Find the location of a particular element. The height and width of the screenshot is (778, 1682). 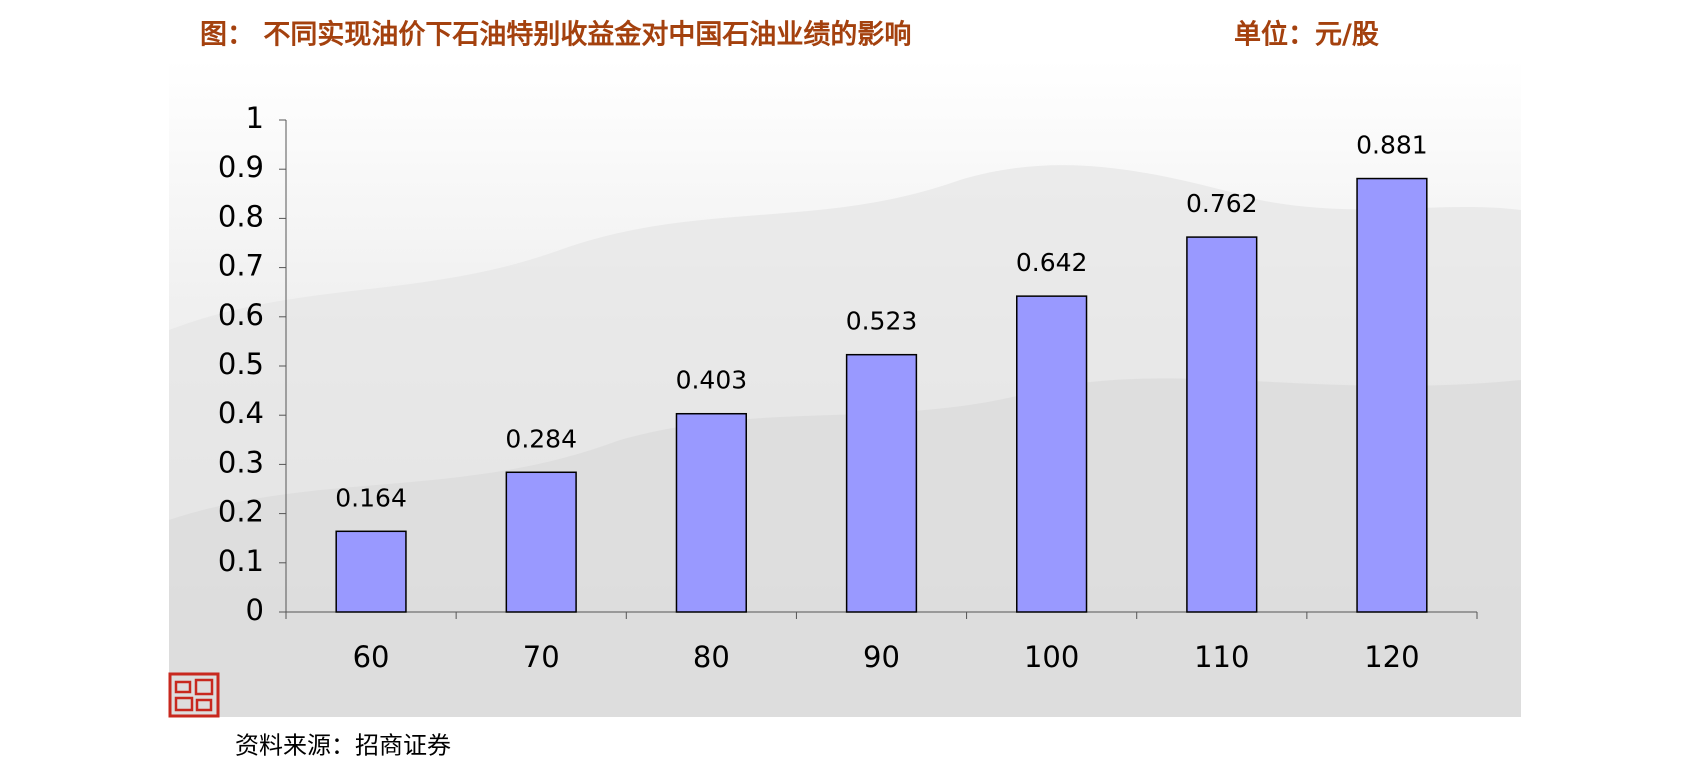

y-tick-label: 0.1 is located at coordinates (241, 561).